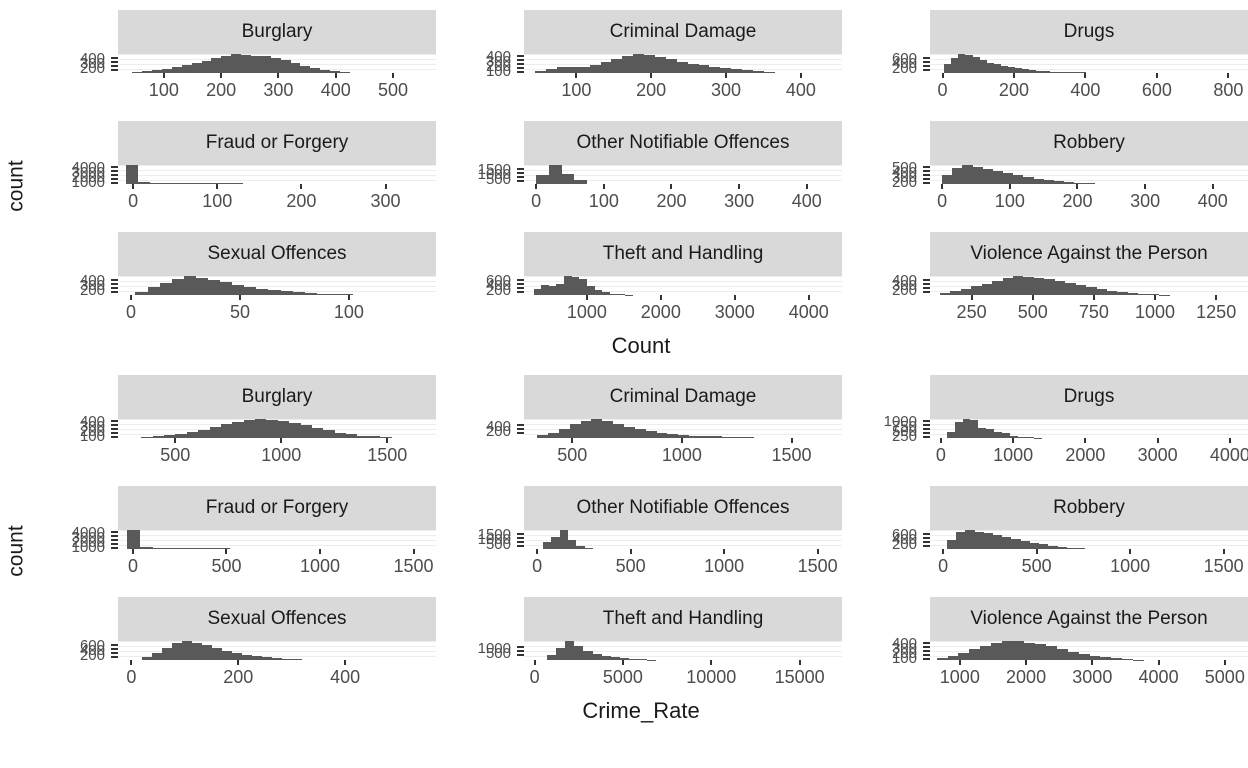 The height and width of the screenshot is (768, 1248). Describe the element at coordinates (1212, 201) in the screenshot. I see `x-tick-label: 400` at that location.